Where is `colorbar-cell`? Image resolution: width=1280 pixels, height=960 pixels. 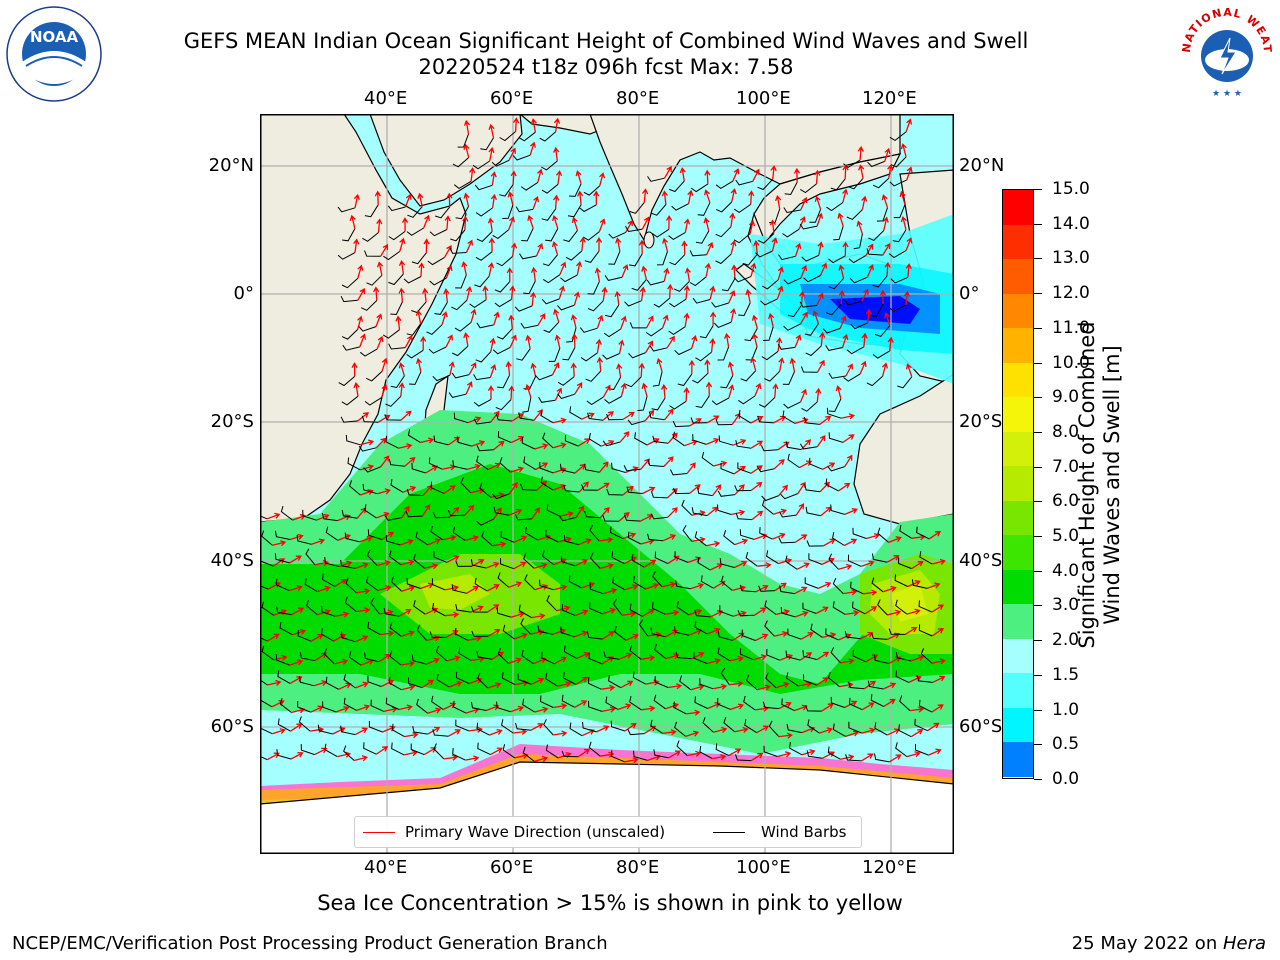 colorbar-cell is located at coordinates (1018, 277).